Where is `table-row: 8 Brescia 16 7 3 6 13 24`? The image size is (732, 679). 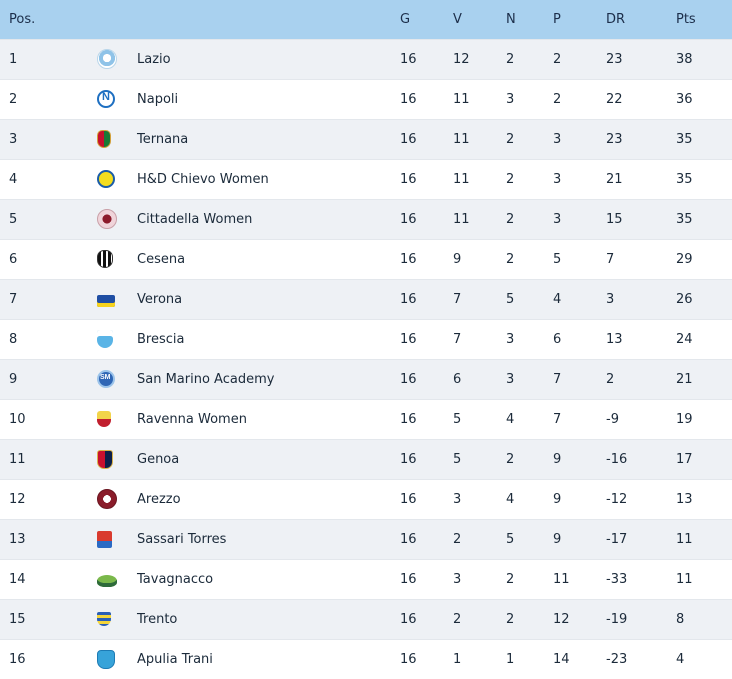
table-row: 8 Brescia 16 7 3 6 13 24 is located at coordinates (366, 338).